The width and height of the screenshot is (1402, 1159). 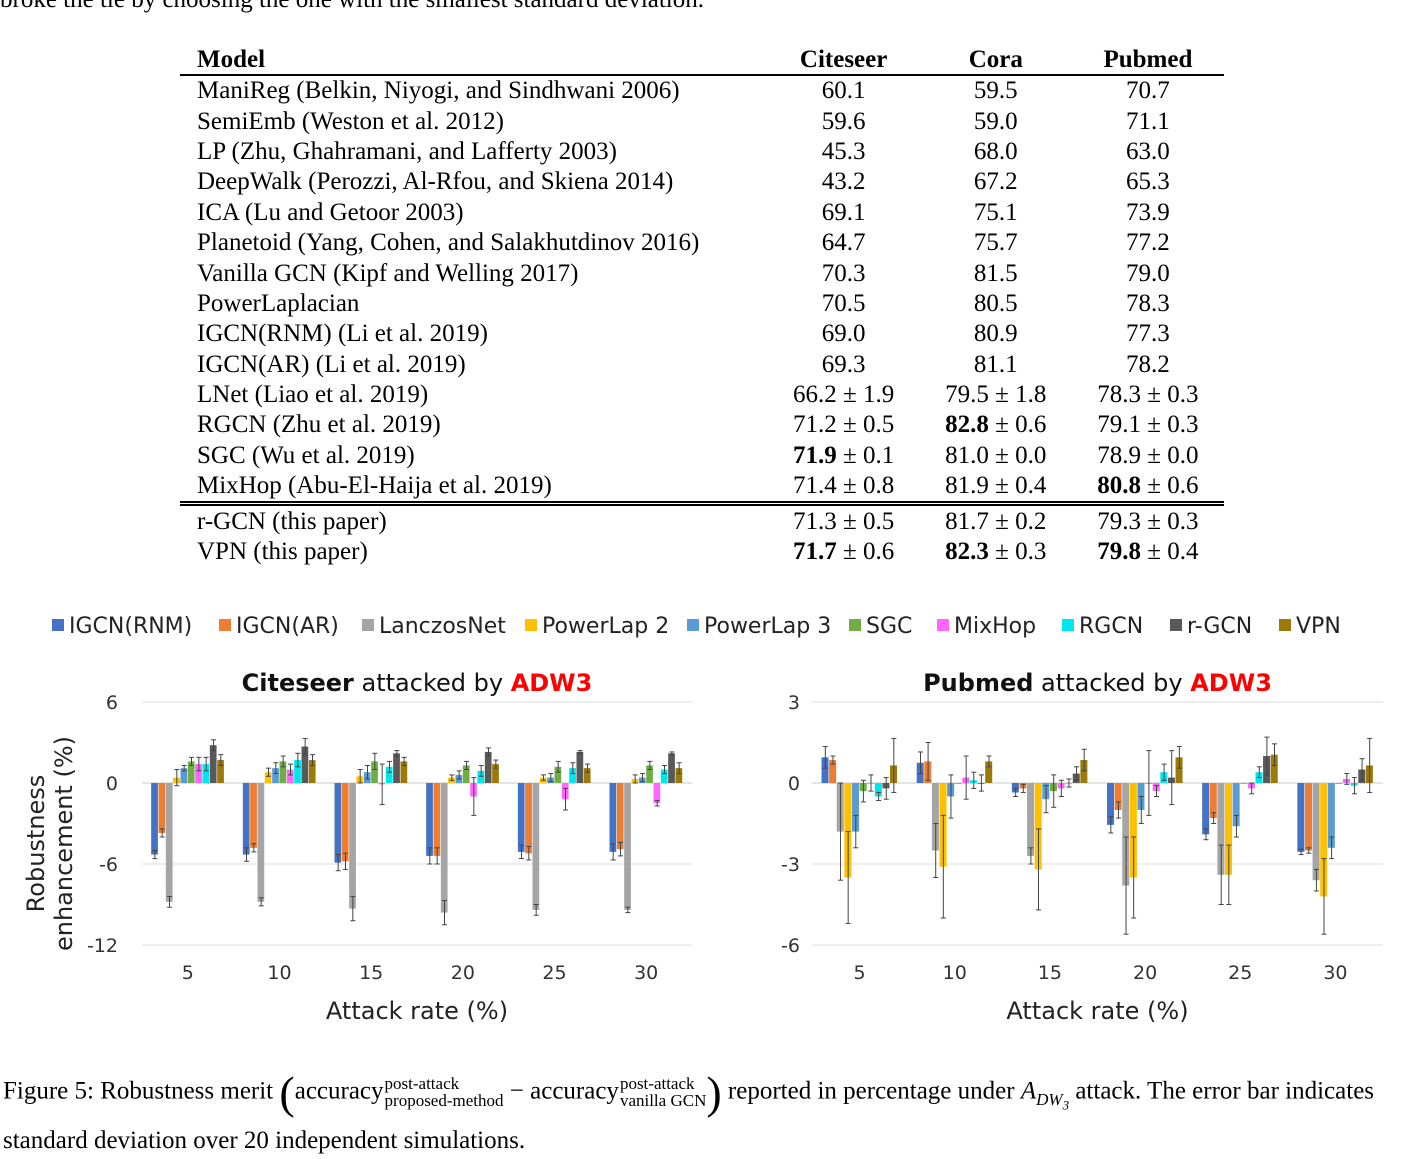 What do you see at coordinates (463, 973) in the screenshot?
I see `x-tick-label: 20` at bounding box center [463, 973].